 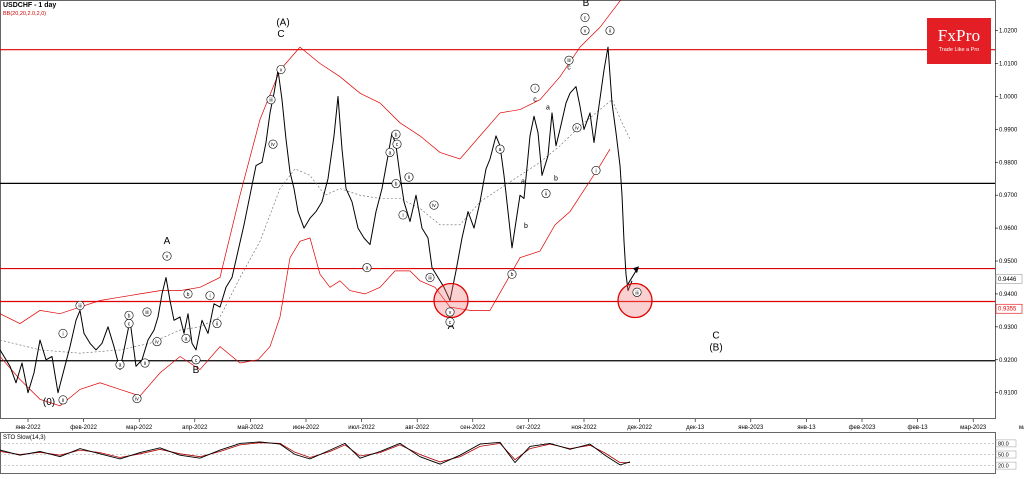 What do you see at coordinates (24, 438) in the screenshot?
I see `stochastic-label: STO Slow(14,3)` at bounding box center [24, 438].